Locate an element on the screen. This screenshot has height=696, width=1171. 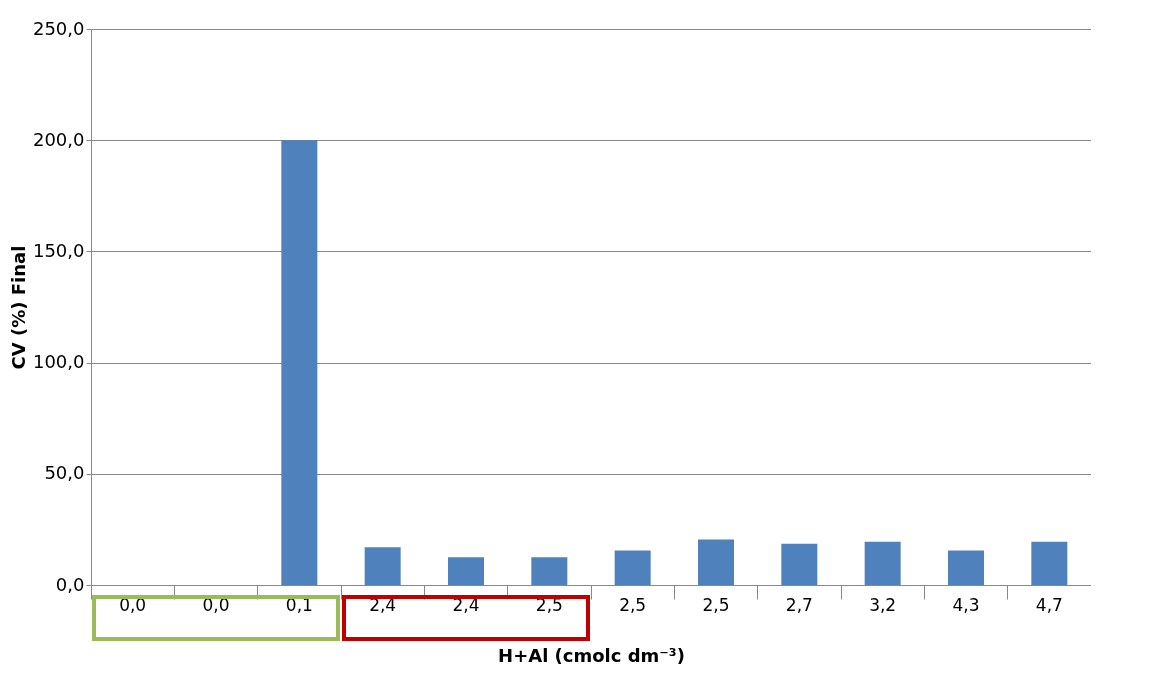
x-tick-label: 4,3 is located at coordinates (966, 604).